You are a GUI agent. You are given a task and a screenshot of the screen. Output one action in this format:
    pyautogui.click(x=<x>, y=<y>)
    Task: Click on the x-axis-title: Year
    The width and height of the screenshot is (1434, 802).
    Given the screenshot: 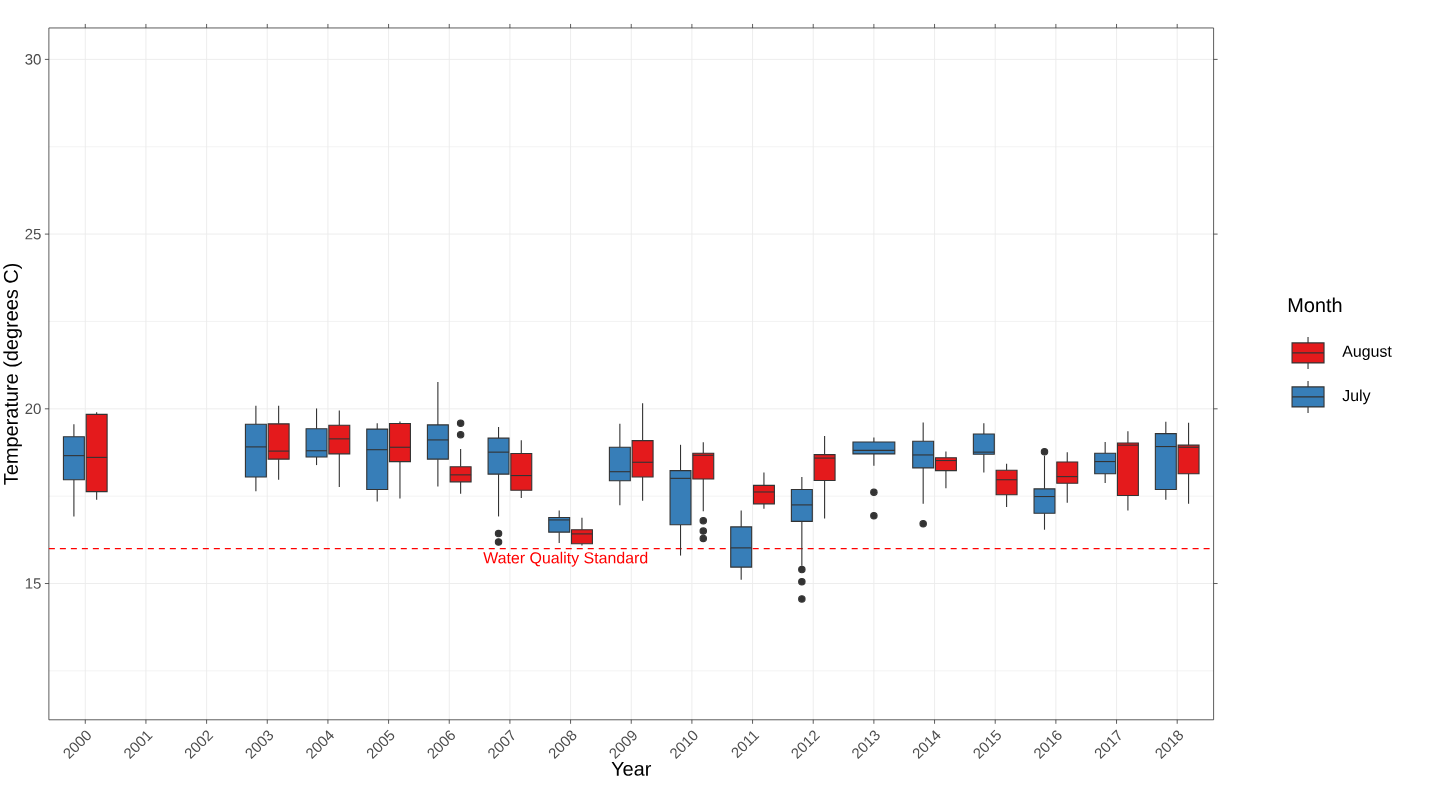 What is the action you would take?
    pyautogui.click(x=631, y=769)
    